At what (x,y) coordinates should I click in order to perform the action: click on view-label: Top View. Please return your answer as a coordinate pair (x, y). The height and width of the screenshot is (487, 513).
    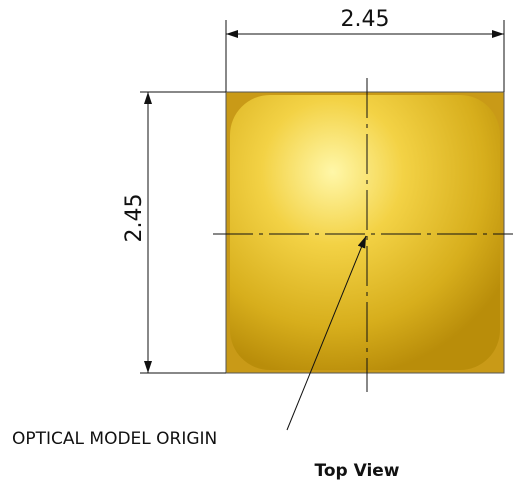
    Looking at the image, I should click on (356, 471).